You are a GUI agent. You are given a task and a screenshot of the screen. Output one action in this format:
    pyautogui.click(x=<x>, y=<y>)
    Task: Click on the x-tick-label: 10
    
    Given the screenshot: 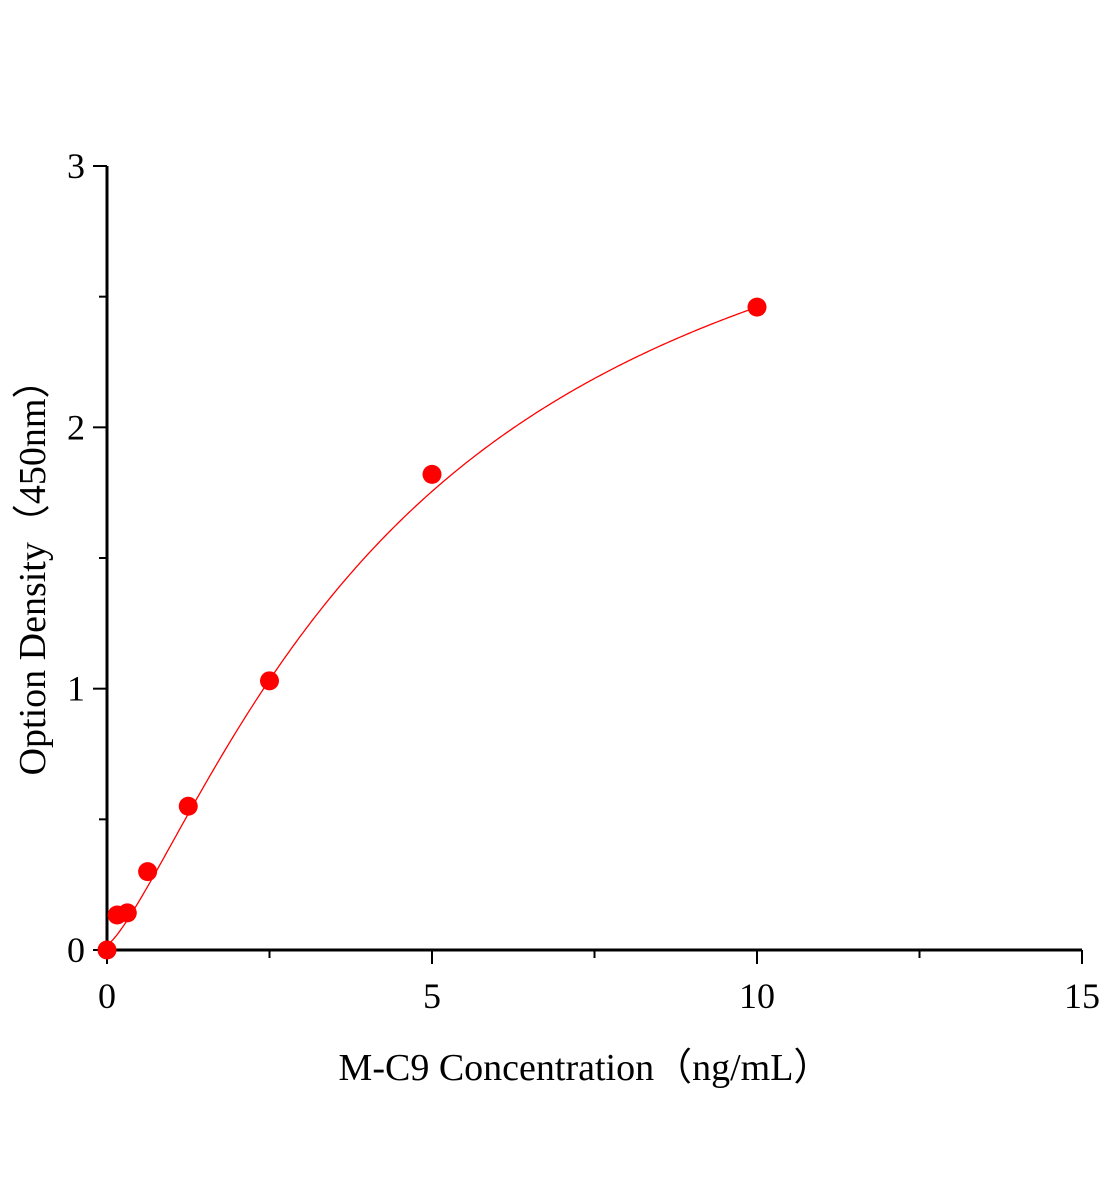 What is the action you would take?
    pyautogui.click(x=757, y=996)
    